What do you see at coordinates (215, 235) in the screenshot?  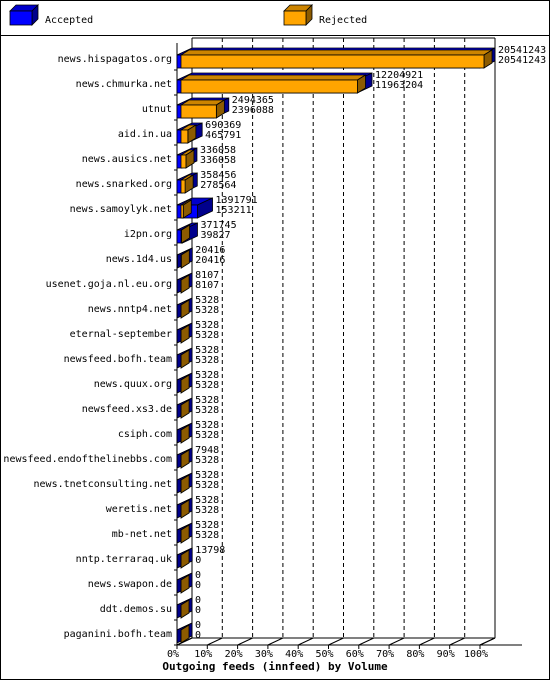 I see `value-label-rejected: 39827` at bounding box center [215, 235].